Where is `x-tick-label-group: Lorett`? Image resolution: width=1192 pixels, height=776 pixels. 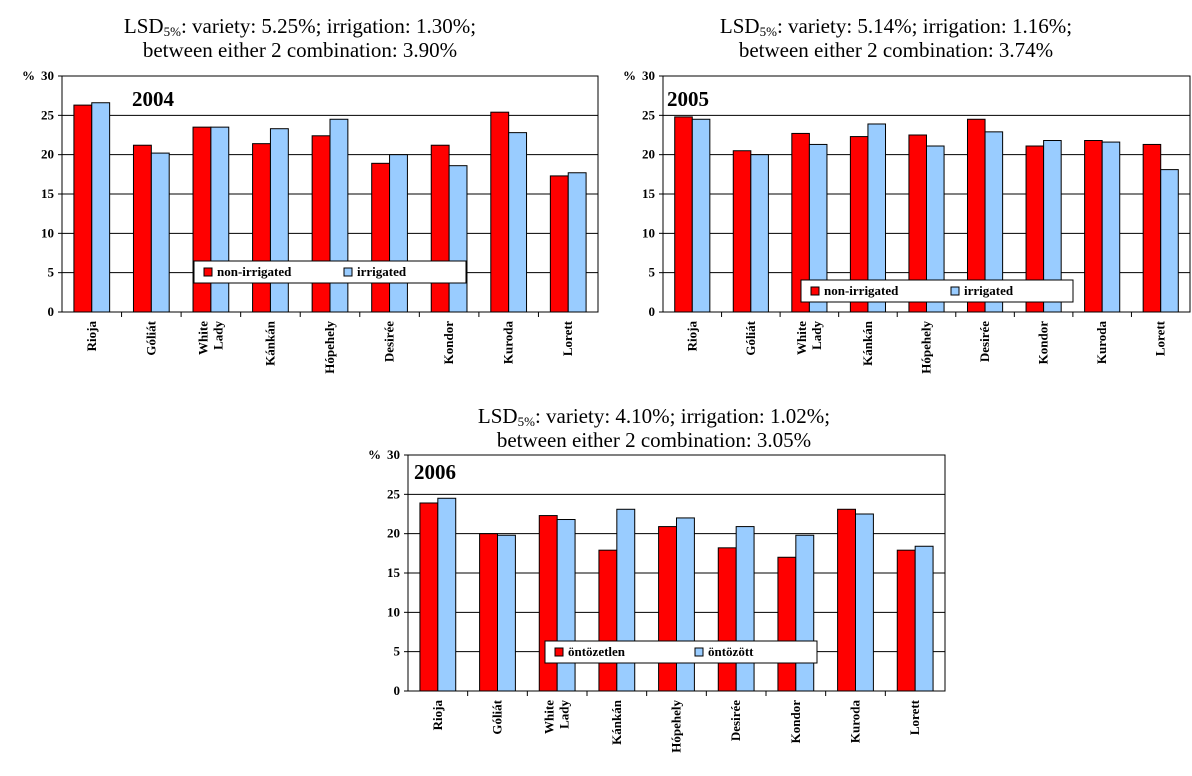 x-tick-label-group: Lorett is located at coordinates (1160, 338).